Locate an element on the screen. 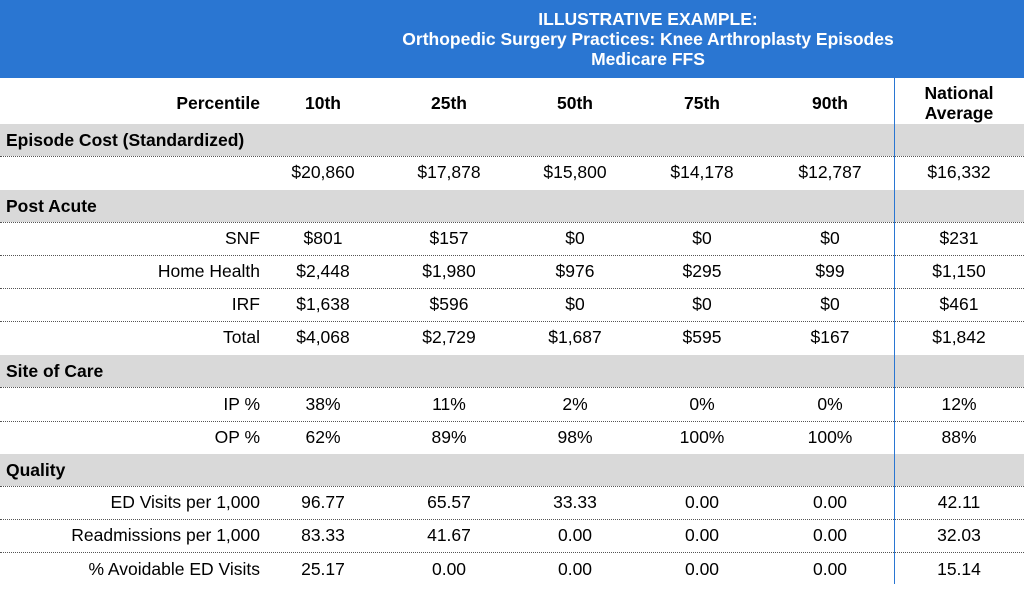 This screenshot has height=592, width=1024. national-average-divider is located at coordinates (894, 331).